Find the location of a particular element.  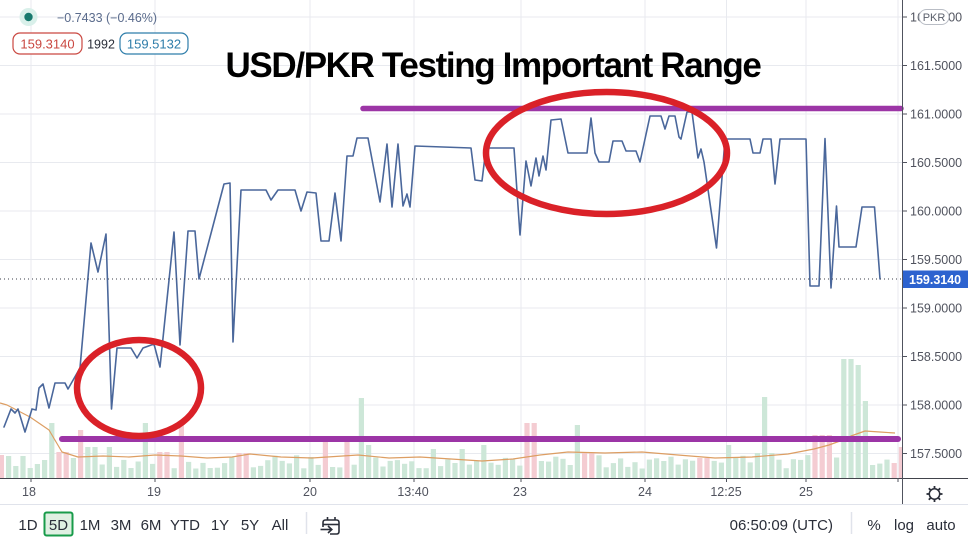

svg-text: 5Y is located at coordinates (250, 525).